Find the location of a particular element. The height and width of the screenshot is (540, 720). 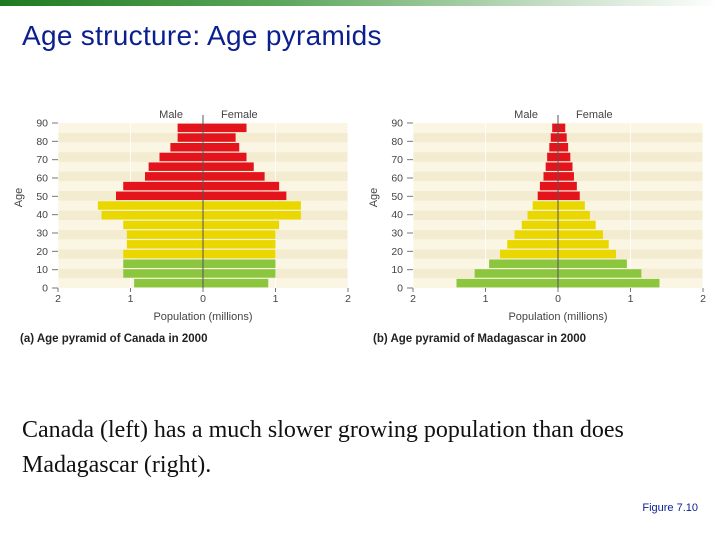

madagascar-chart-title: (b) Age pyramid of Madagascar in 2000 is located at coordinates (480, 339).